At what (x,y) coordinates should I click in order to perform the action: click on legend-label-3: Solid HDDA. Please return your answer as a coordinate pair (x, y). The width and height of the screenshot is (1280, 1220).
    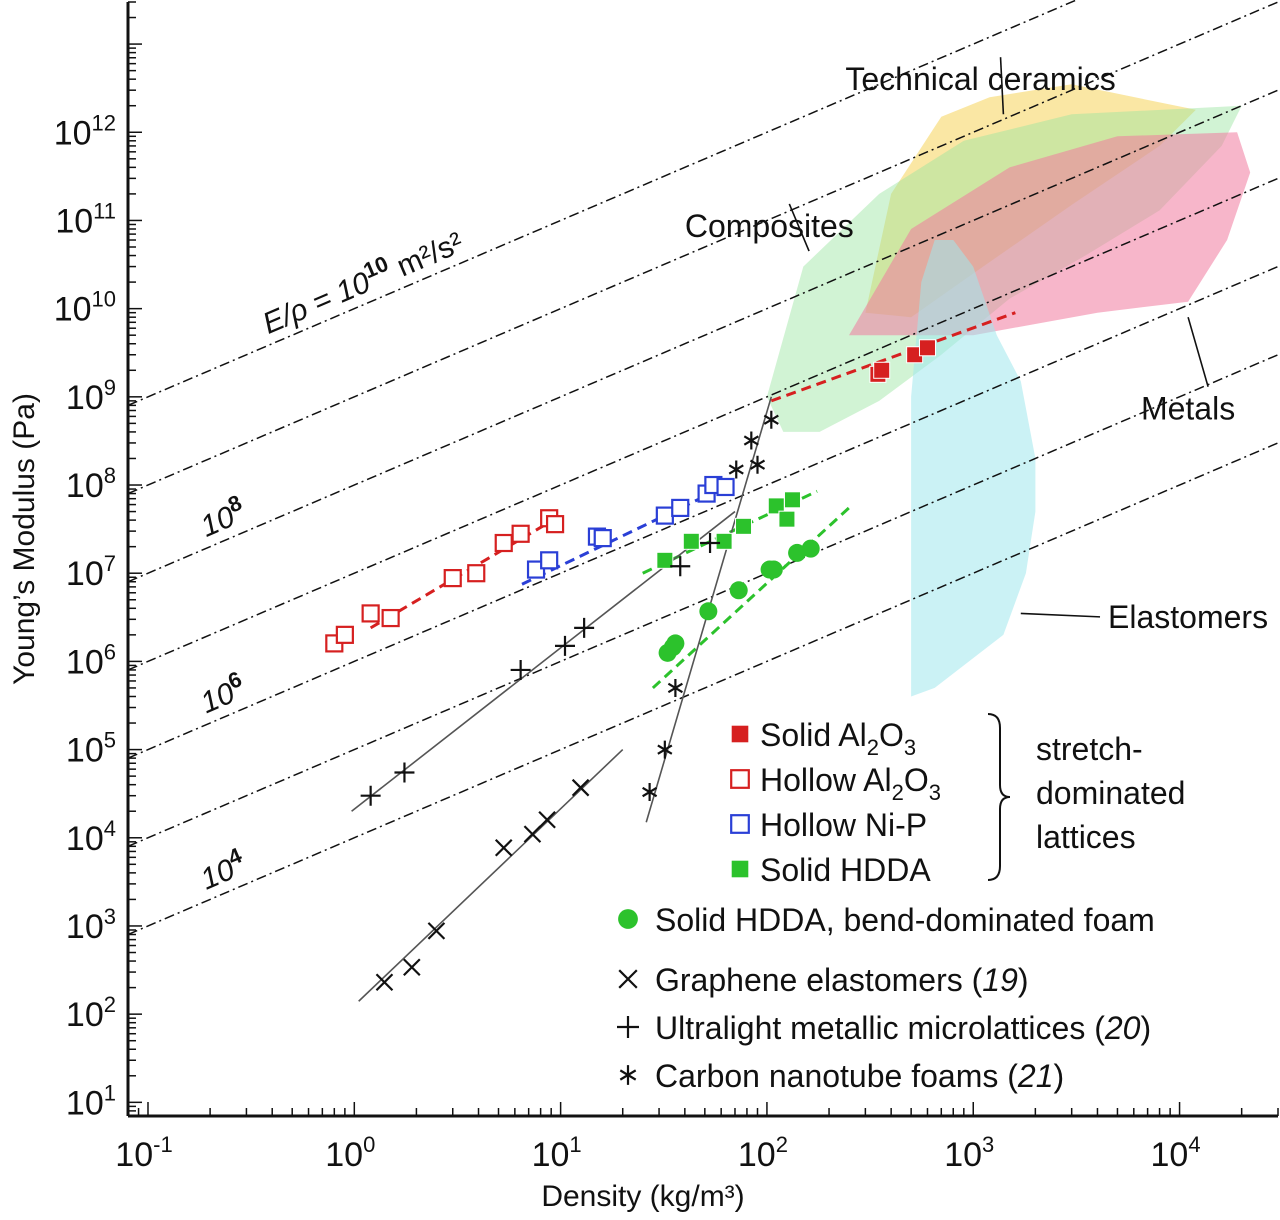
    Looking at the image, I should click on (845, 870).